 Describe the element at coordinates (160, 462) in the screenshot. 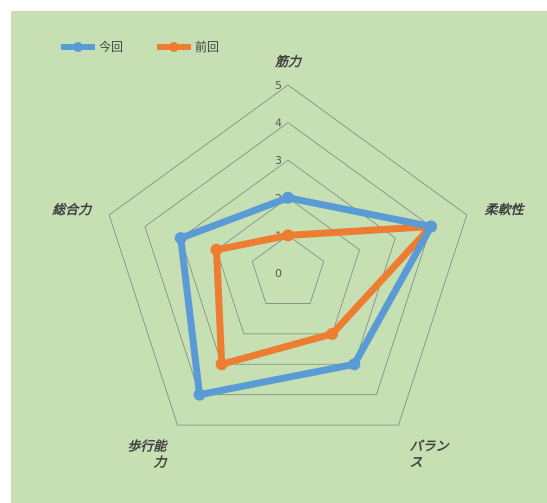

I see `axis-label-line: 力` at that location.